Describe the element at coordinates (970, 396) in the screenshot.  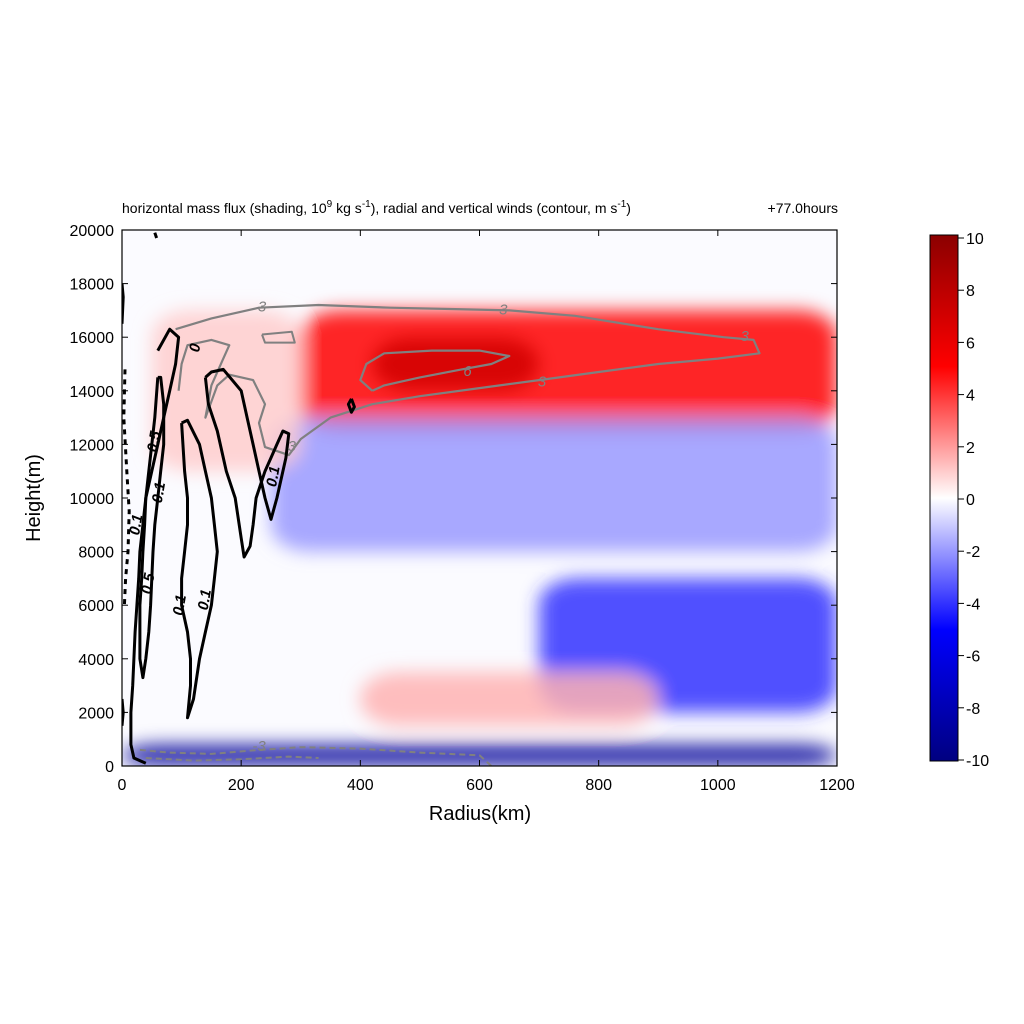
I see `colorbar-tick-label: 4` at that location.